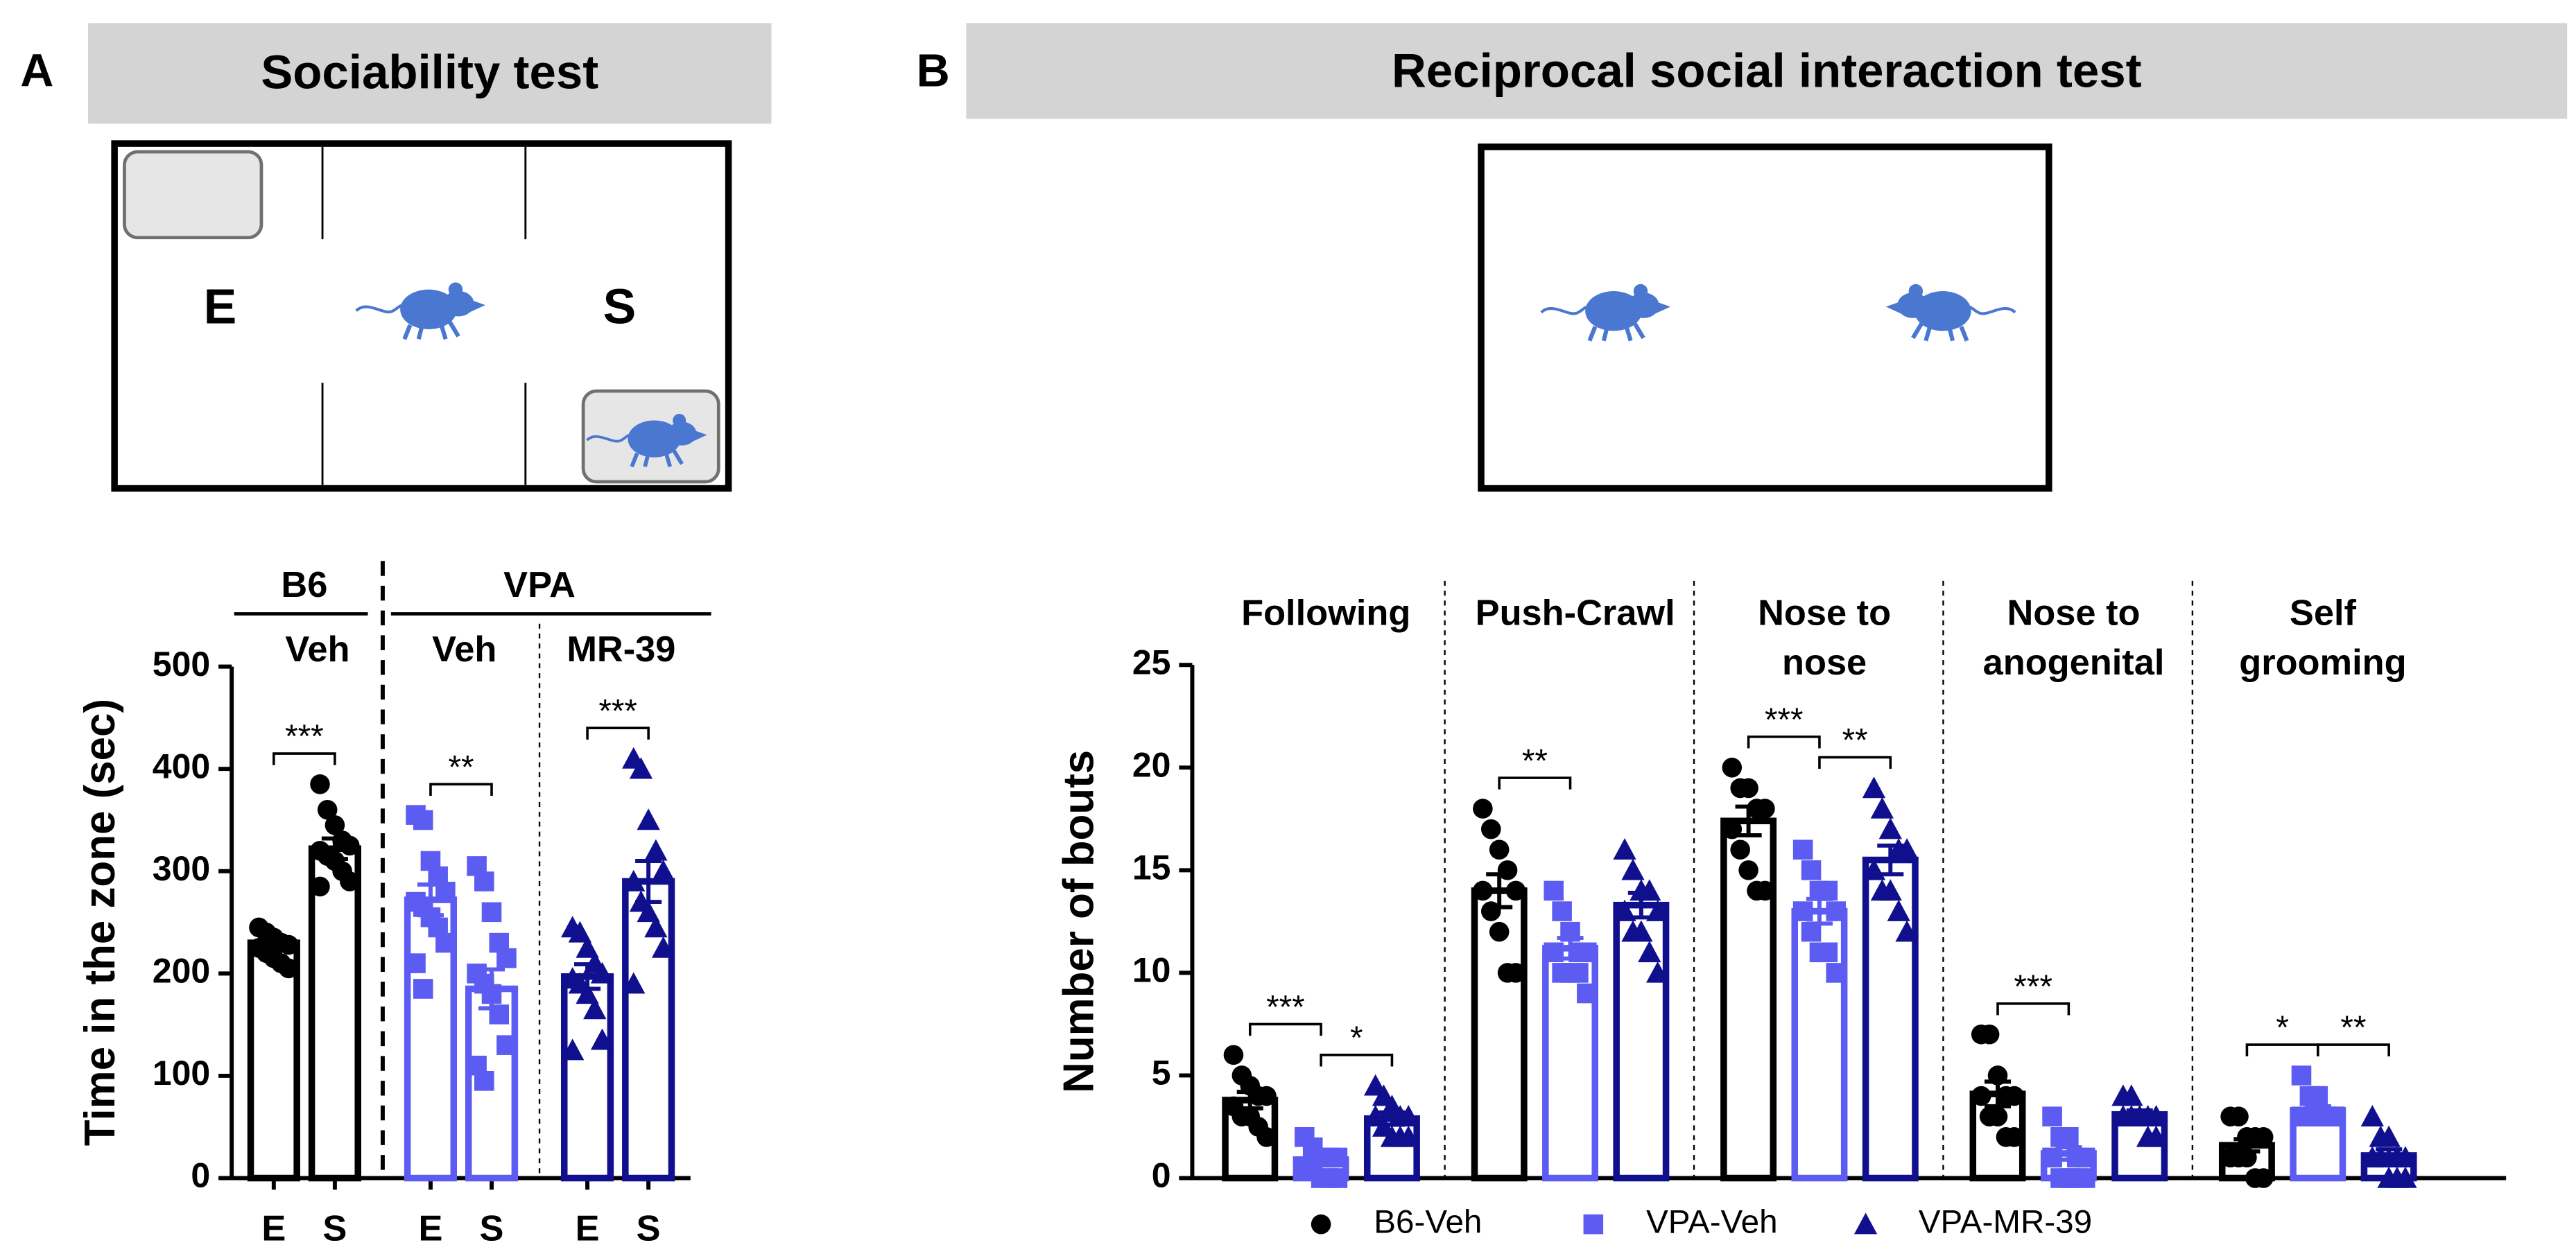 Image resolution: width=2576 pixels, height=1254 pixels. I want to click on category-label: Push-Crawl, so click(1575, 613).